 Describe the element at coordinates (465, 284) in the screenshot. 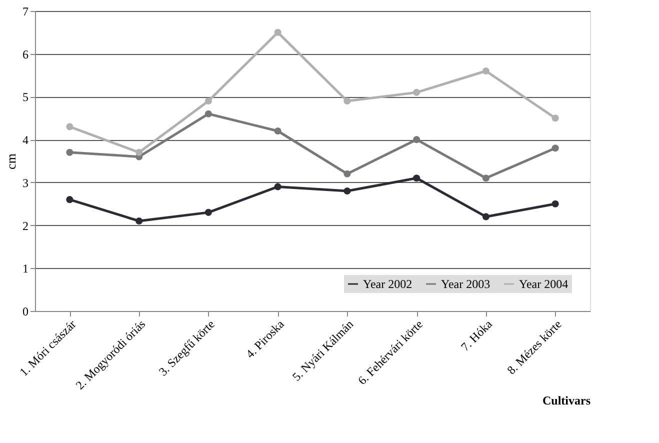

I see `legend-label: Year 2003` at that location.